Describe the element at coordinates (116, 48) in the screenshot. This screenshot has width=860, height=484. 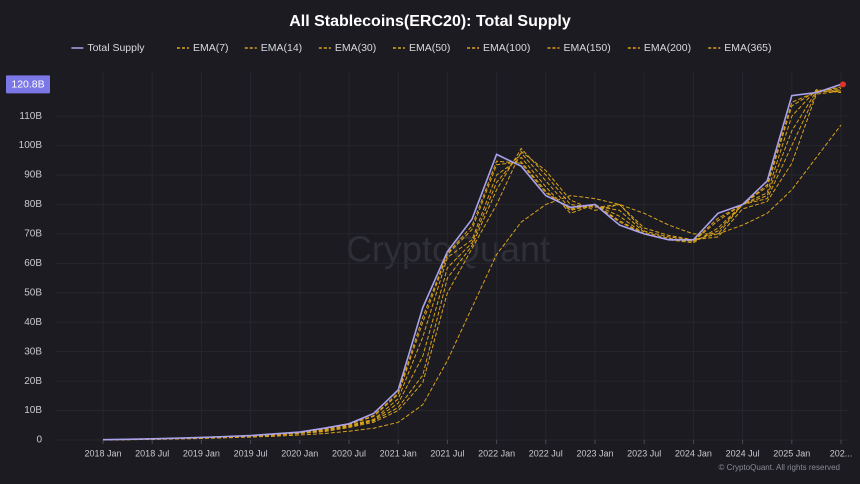
I see `legend-label: Total Supply` at that location.